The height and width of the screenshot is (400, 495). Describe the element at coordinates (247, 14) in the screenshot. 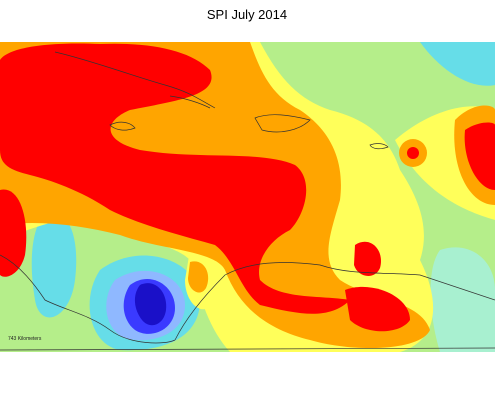

I see `map-title: SPI July 2014` at that location.